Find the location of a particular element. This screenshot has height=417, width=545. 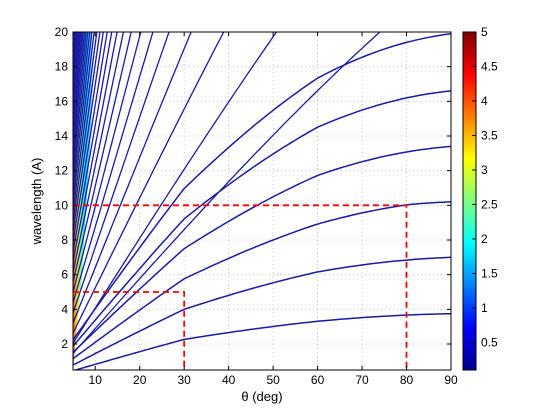

colorbar-tick-label: 4.5 is located at coordinates (489, 66).